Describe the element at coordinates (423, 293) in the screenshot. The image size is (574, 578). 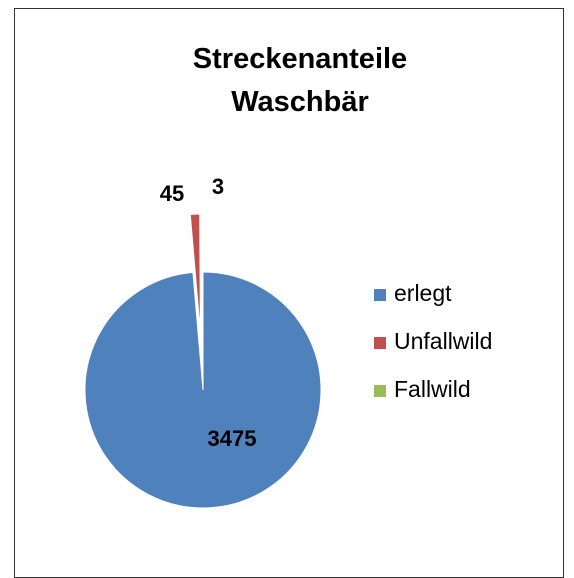
I see `legend-label: erlegt` at that location.